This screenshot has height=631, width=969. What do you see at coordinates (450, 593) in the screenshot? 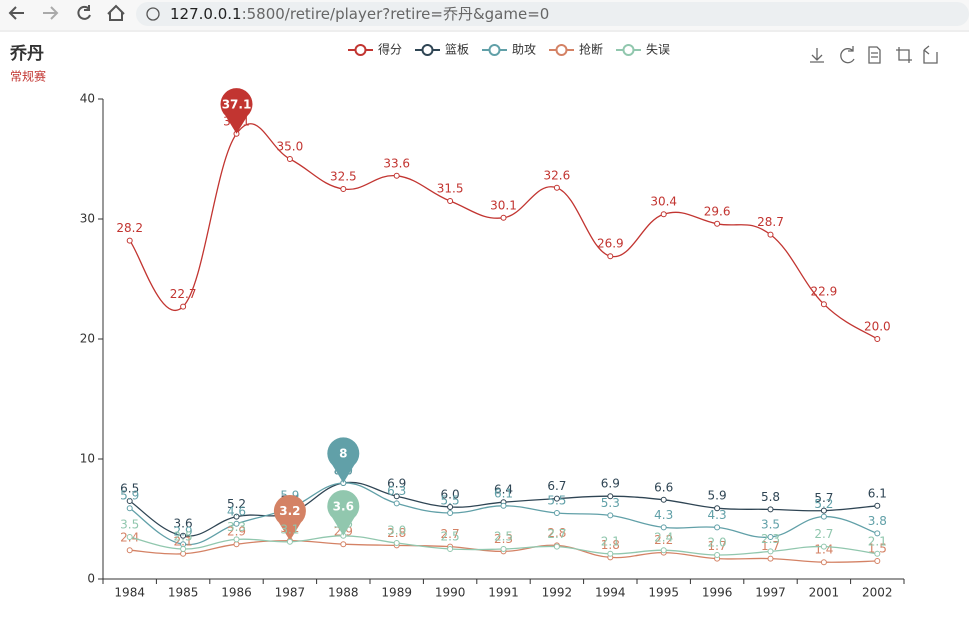
I see `x-tick-label: 1990` at bounding box center [450, 593].